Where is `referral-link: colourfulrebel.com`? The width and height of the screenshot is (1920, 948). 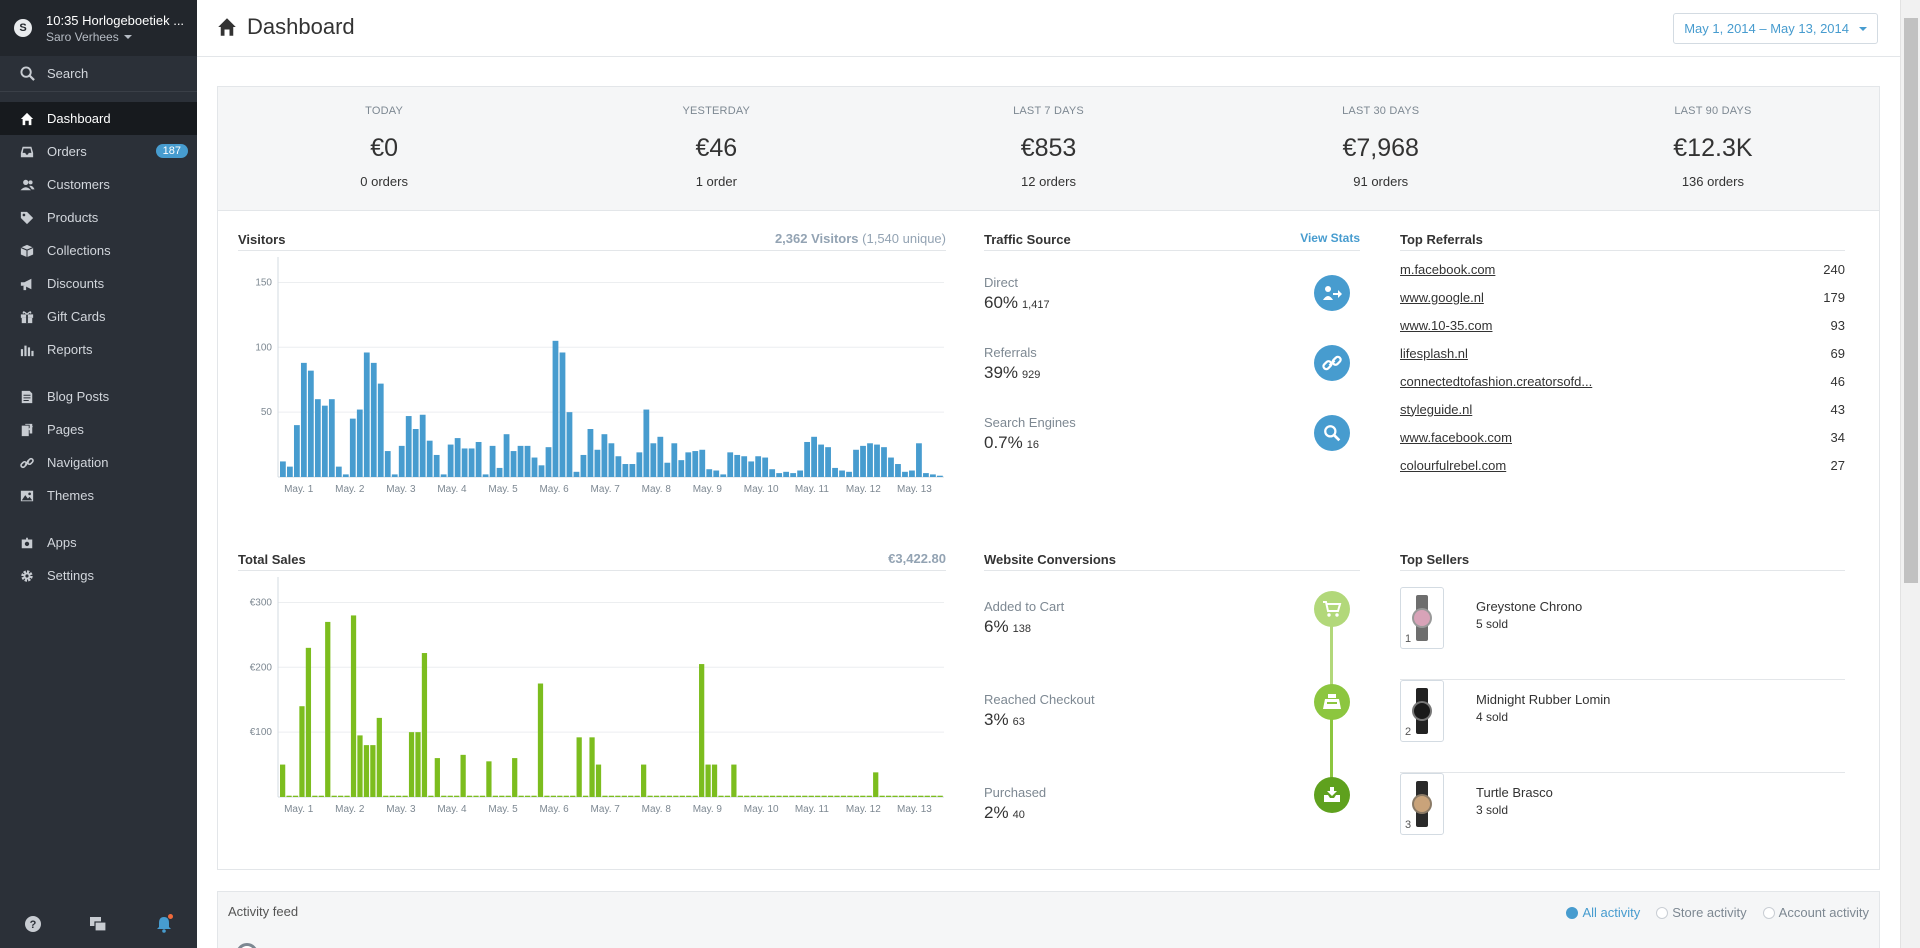 referral-link: colourfulrebel.com is located at coordinates (1453, 465).